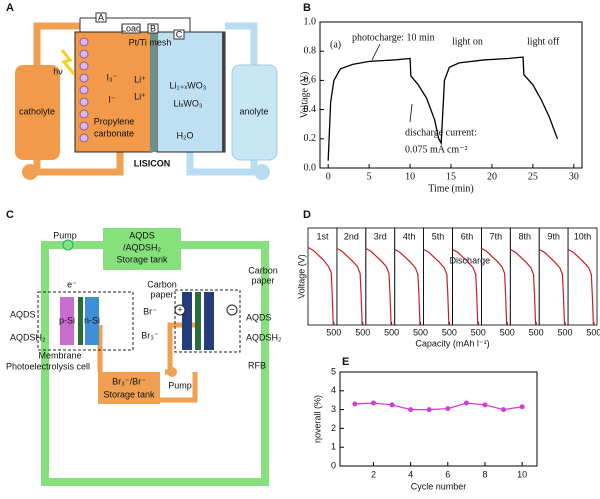 The image size is (600, 499). Describe the element at coordinates (345, 362) in the screenshot. I see `panel-label: E` at that location.